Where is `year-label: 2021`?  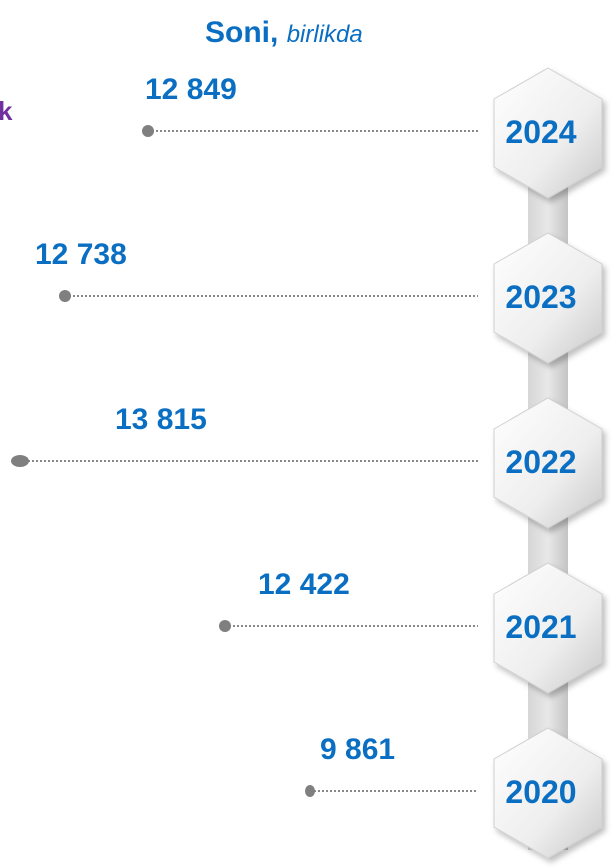
year-label: 2021 is located at coordinates (540, 627).